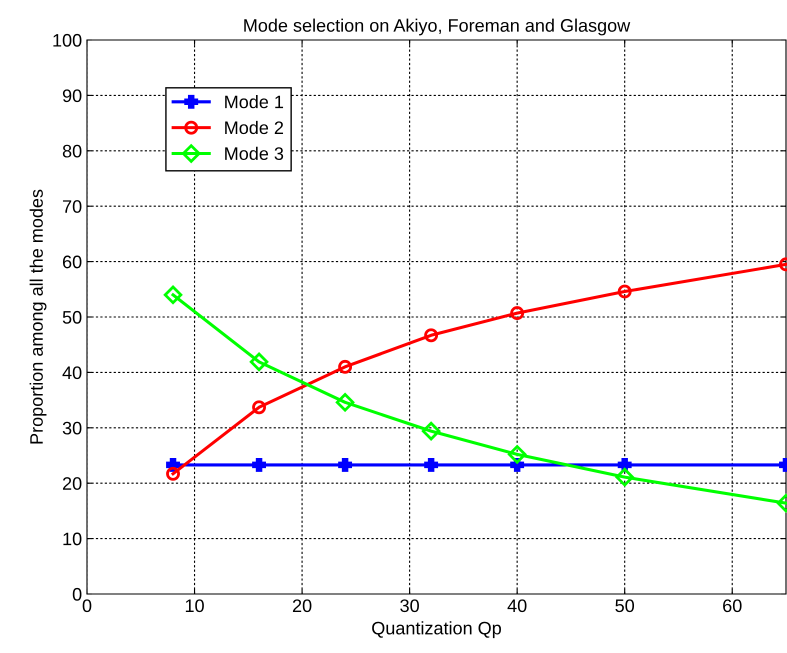  I want to click on chart-title: Mode selection on Akiyo, Foreman and Glasgow, so click(437, 27).